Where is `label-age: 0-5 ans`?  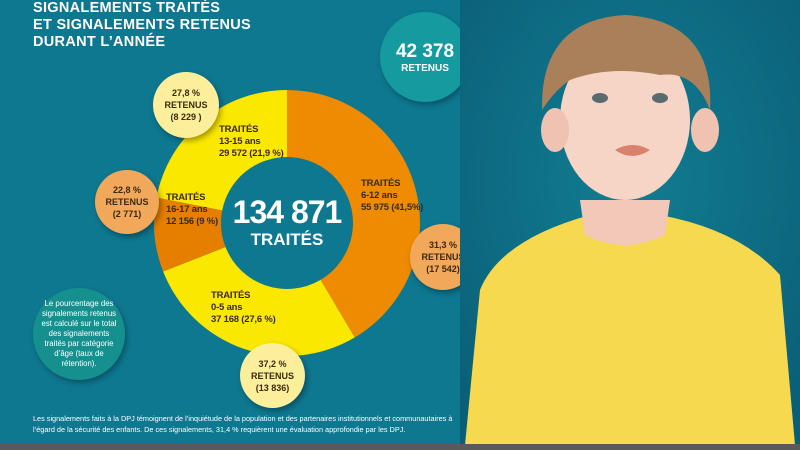
label-age: 0-5 ans is located at coordinates (227, 307).